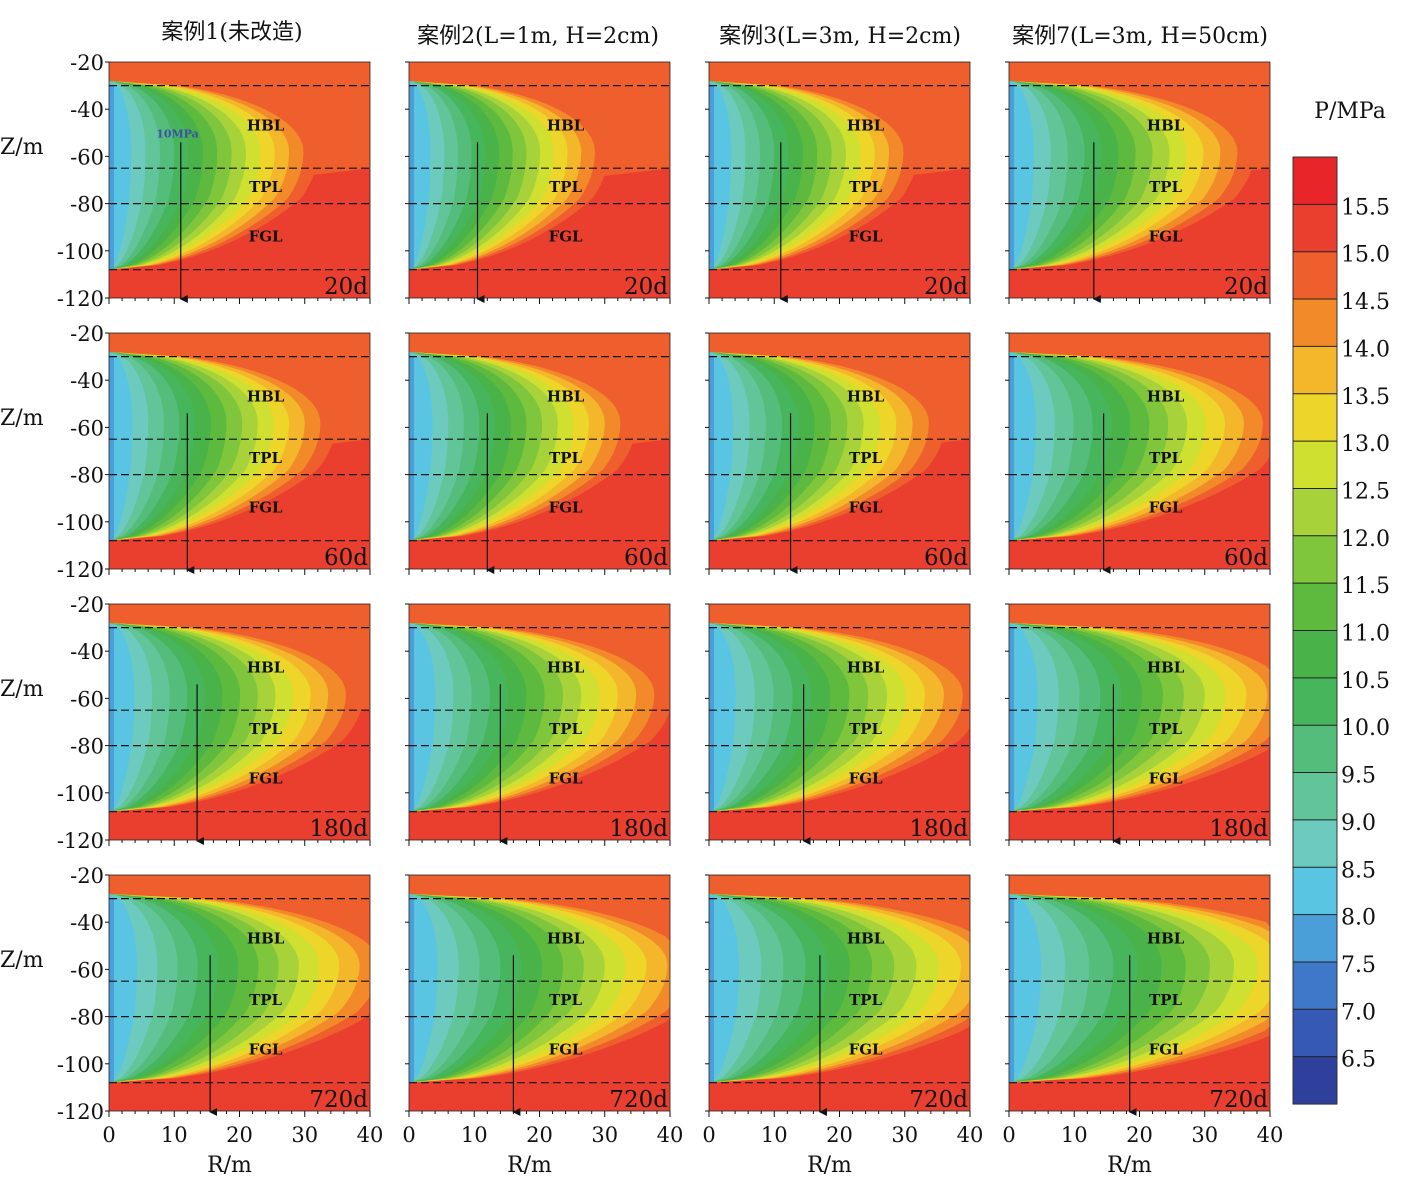  I want to click on contour-panel-4-720d: HBL TPL FGL 720d 0 10 20 30 40 R/m, so click(1142, 1026).